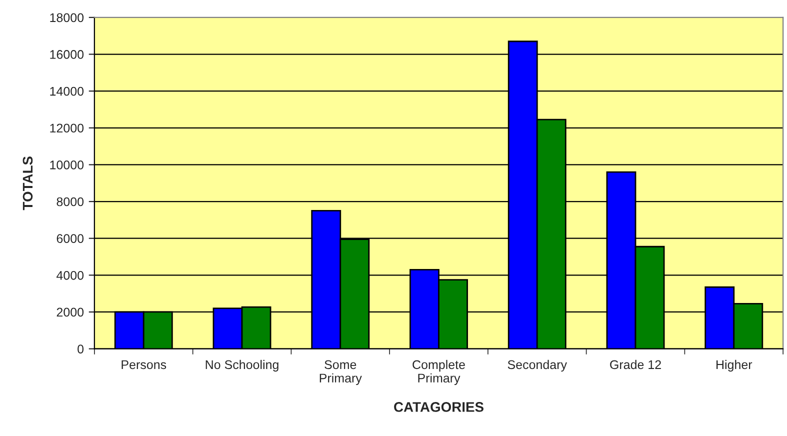  I want to click on y-tick-label: 4000, so click(70, 275).